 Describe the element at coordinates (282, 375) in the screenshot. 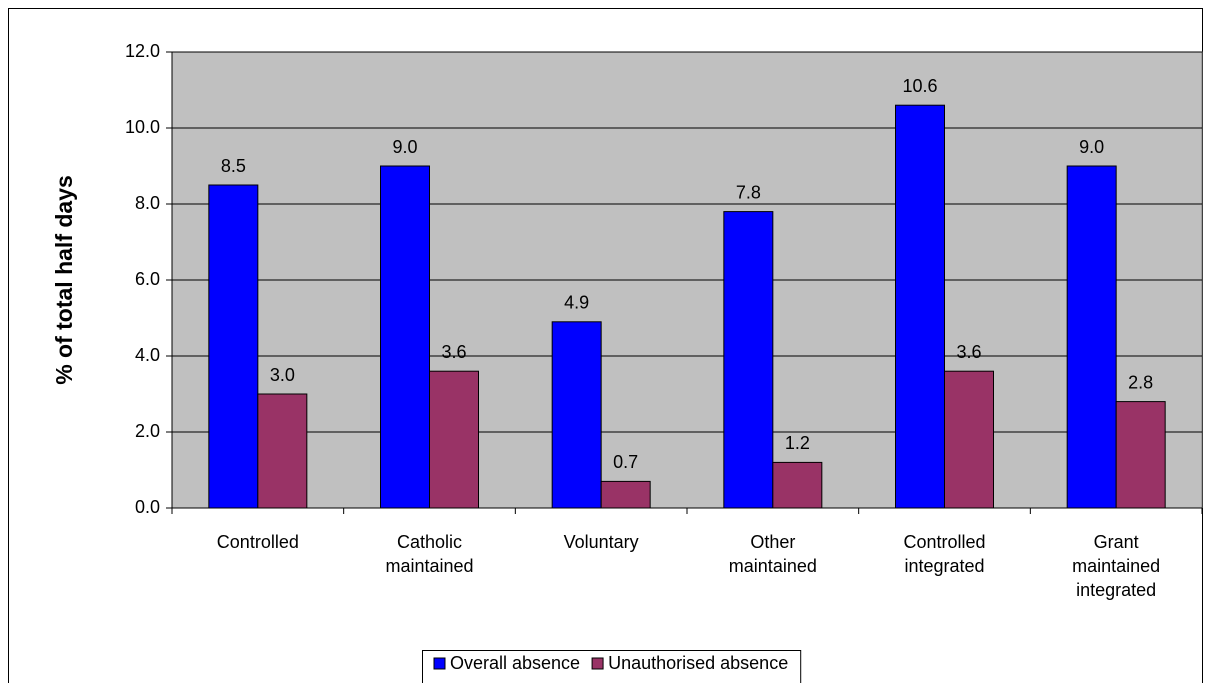

I see `value-label: 3.0` at that location.